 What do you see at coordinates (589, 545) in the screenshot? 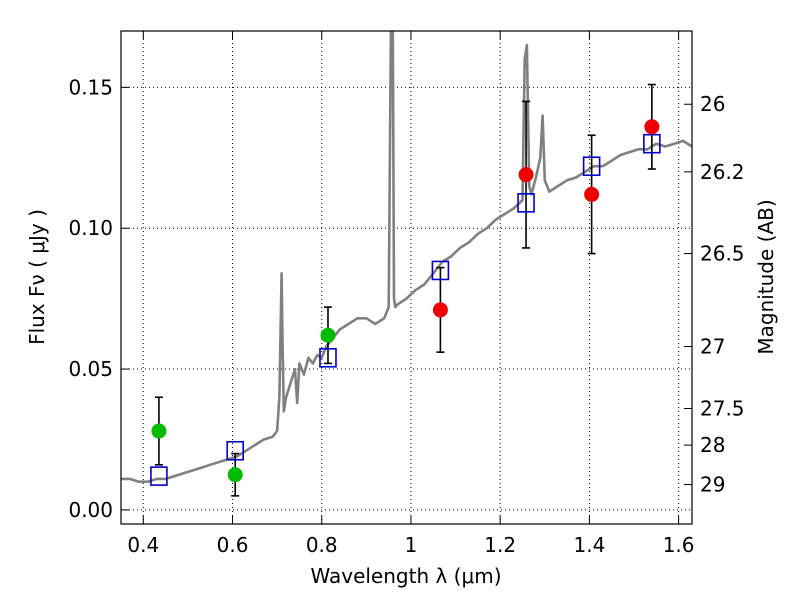
I see `x-tick-label: 1.4` at bounding box center [589, 545].